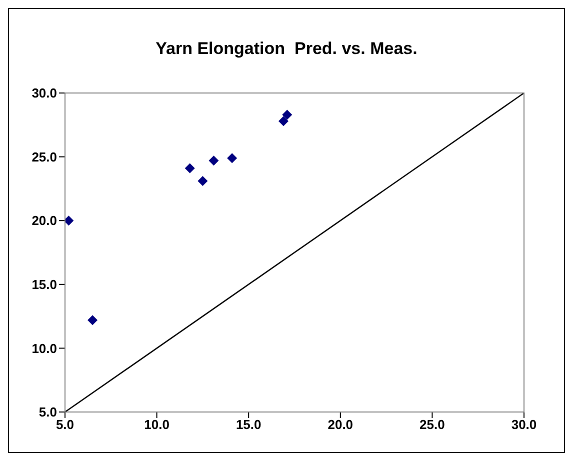  Describe the element at coordinates (44, 220) in the screenshot. I see `y-tick-label: 20.0` at that location.